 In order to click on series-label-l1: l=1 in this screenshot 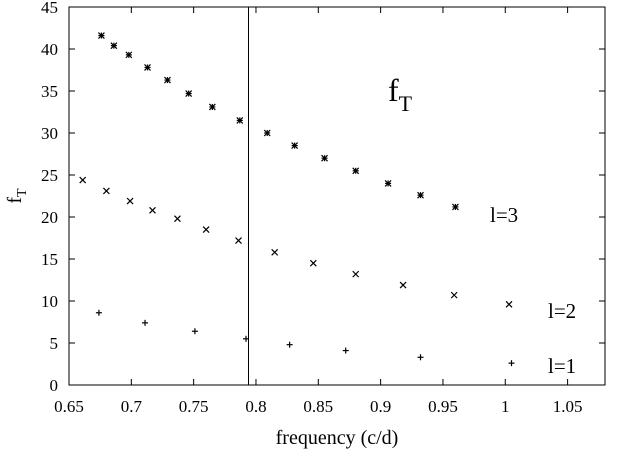, I will do `click(562, 366)`.